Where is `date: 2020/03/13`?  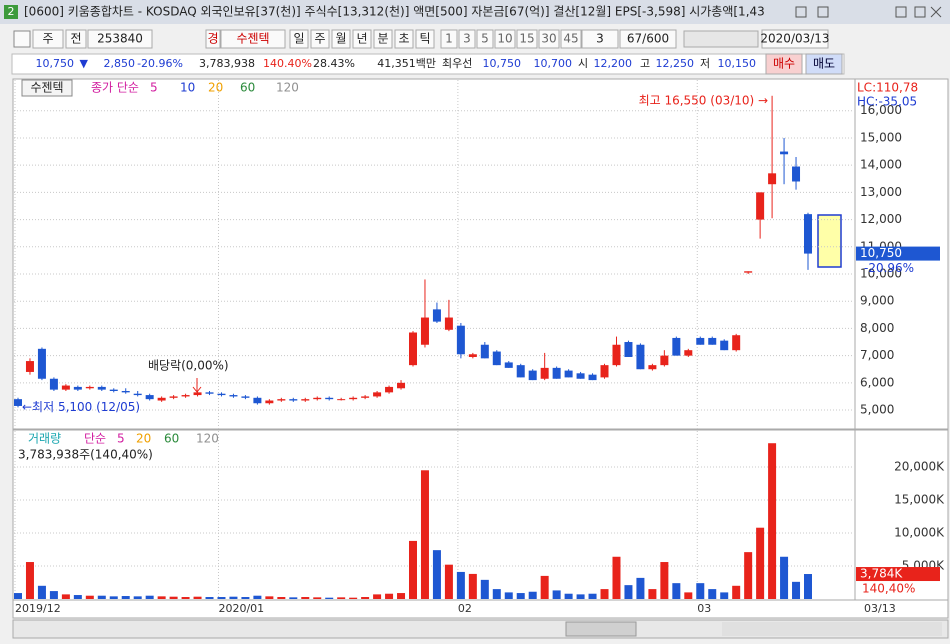 date: 2020/03/13 is located at coordinates (794, 39).